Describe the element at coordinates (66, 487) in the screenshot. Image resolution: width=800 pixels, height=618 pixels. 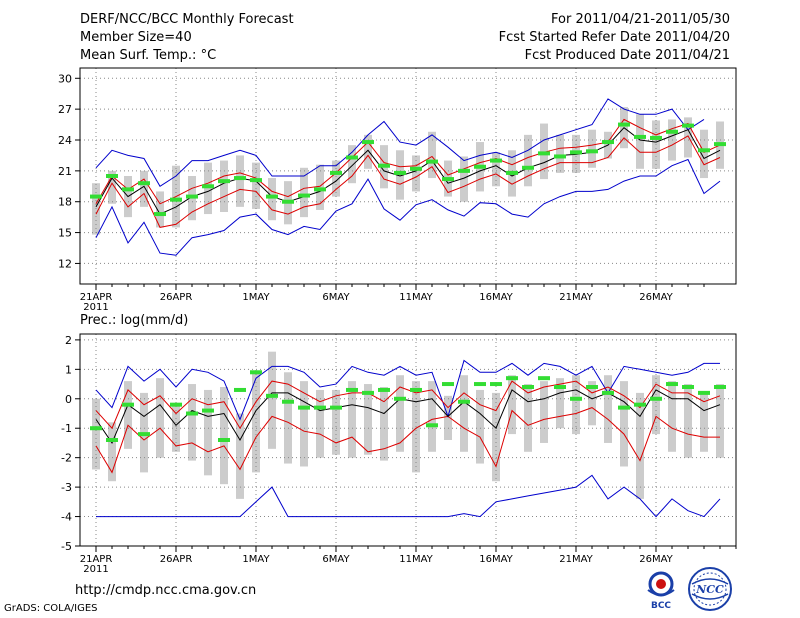
I see `y-tick-label: -3` at that location.